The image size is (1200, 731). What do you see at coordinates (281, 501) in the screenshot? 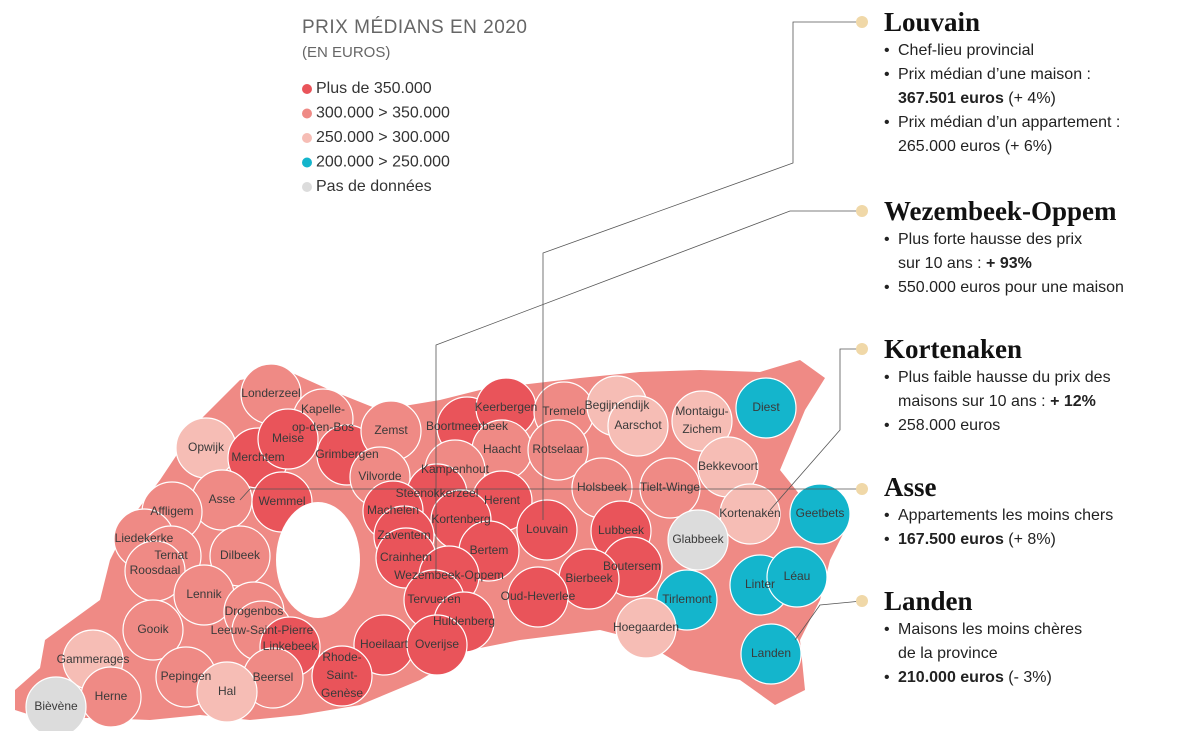
I see `municipality-label: Wemmel` at bounding box center [281, 501].